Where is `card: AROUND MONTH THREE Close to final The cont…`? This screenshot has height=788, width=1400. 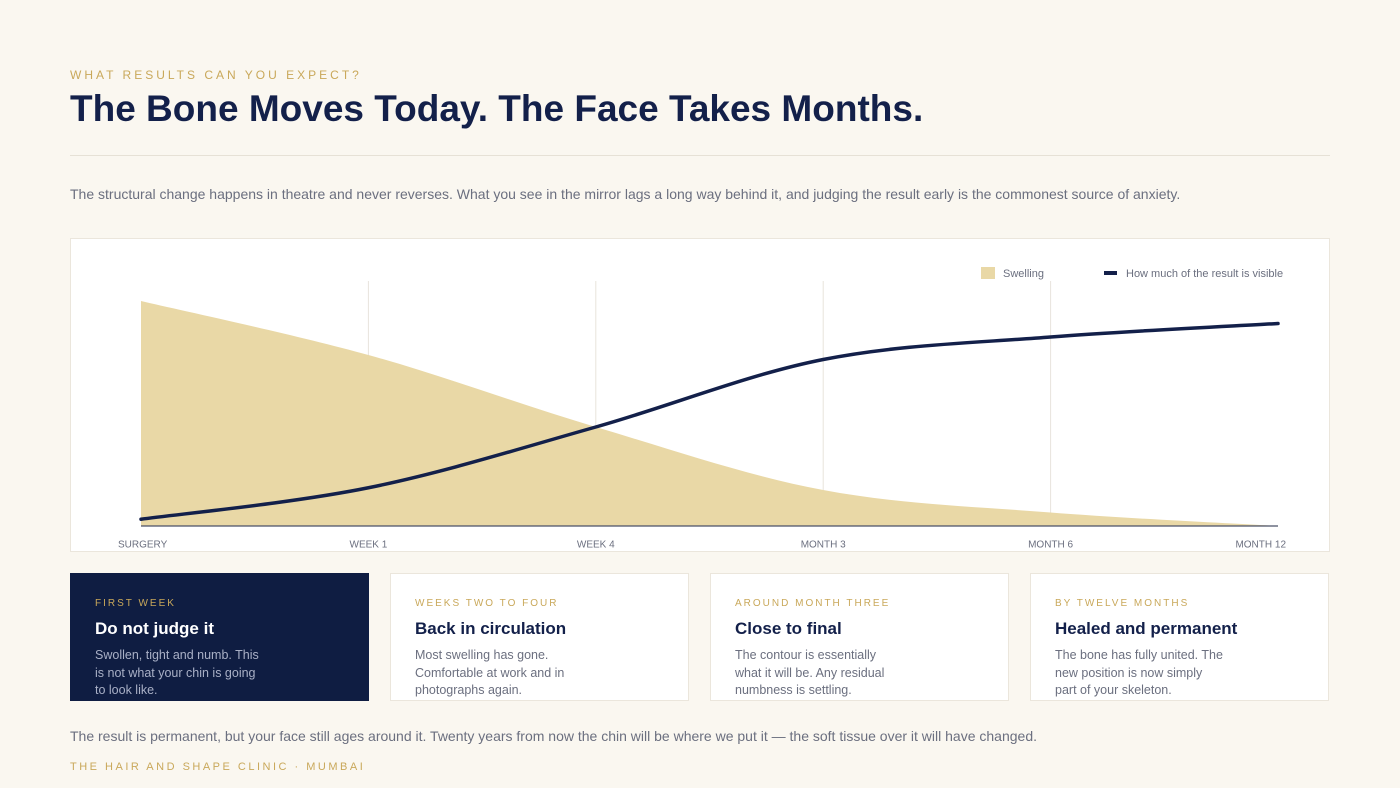 card: AROUND MONTH THREE Close to final The cont… is located at coordinates (859, 637).